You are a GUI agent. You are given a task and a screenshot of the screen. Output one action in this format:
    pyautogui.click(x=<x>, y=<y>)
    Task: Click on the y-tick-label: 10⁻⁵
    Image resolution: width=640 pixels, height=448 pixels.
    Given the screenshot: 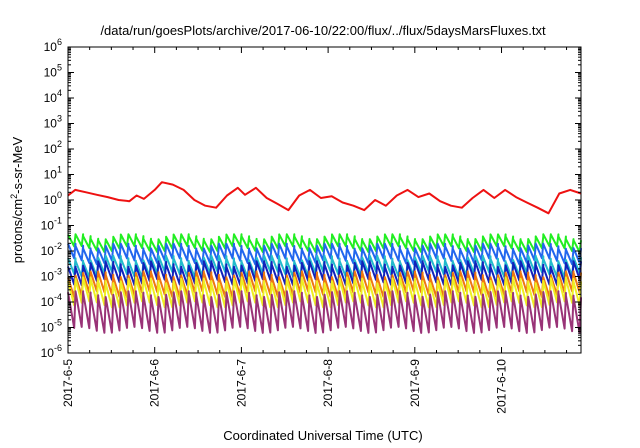 What is the action you would take?
    pyautogui.click(x=51, y=326)
    